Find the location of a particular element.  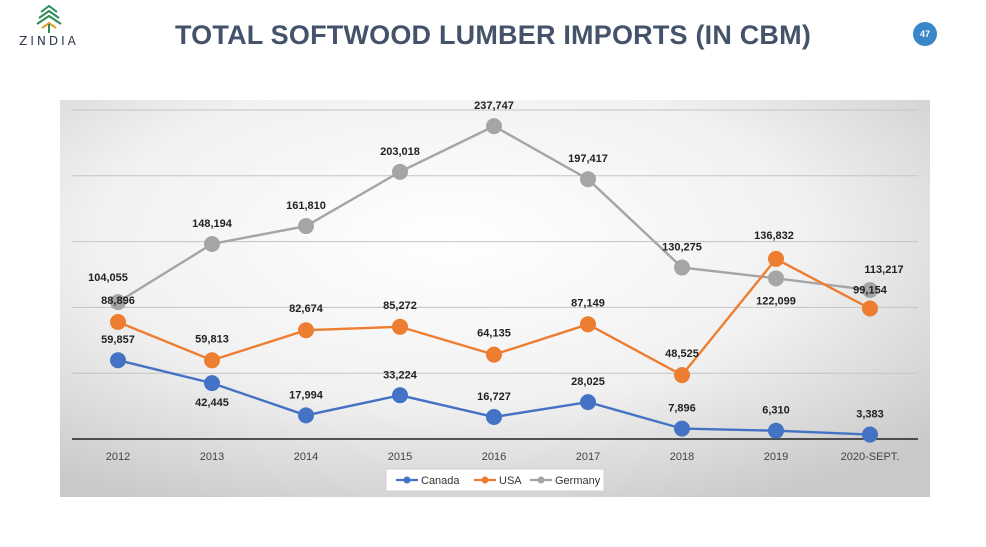

legend-label-usa: USA is located at coordinates (510, 481).